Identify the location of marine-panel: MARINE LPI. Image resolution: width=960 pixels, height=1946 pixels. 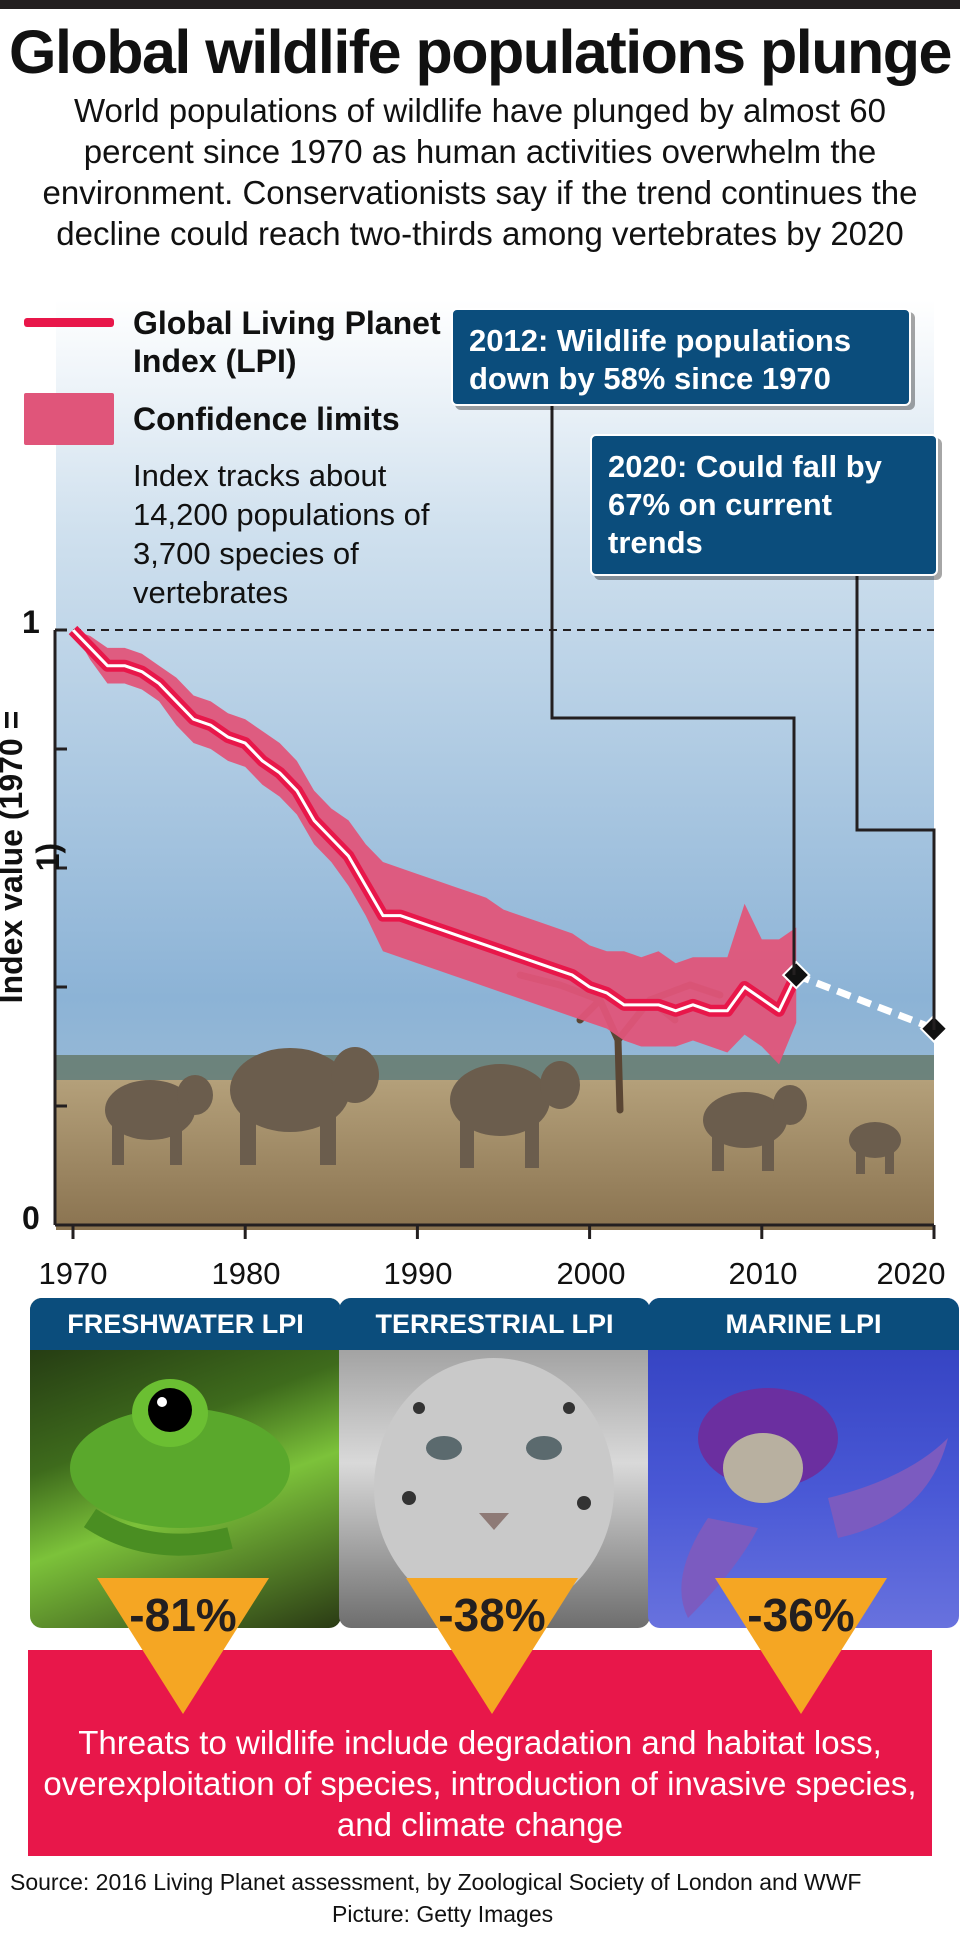
(803, 1463).